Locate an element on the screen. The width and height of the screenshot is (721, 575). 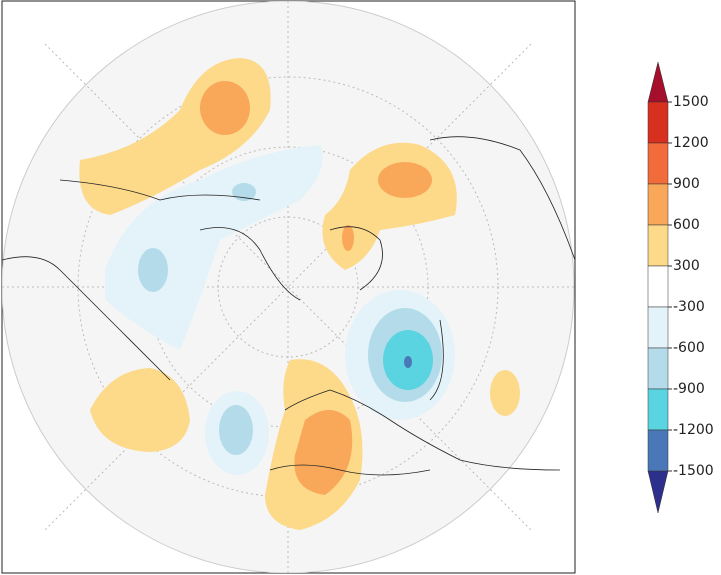
colorbar-tick-label: -1200 is located at coordinates (693, 430).